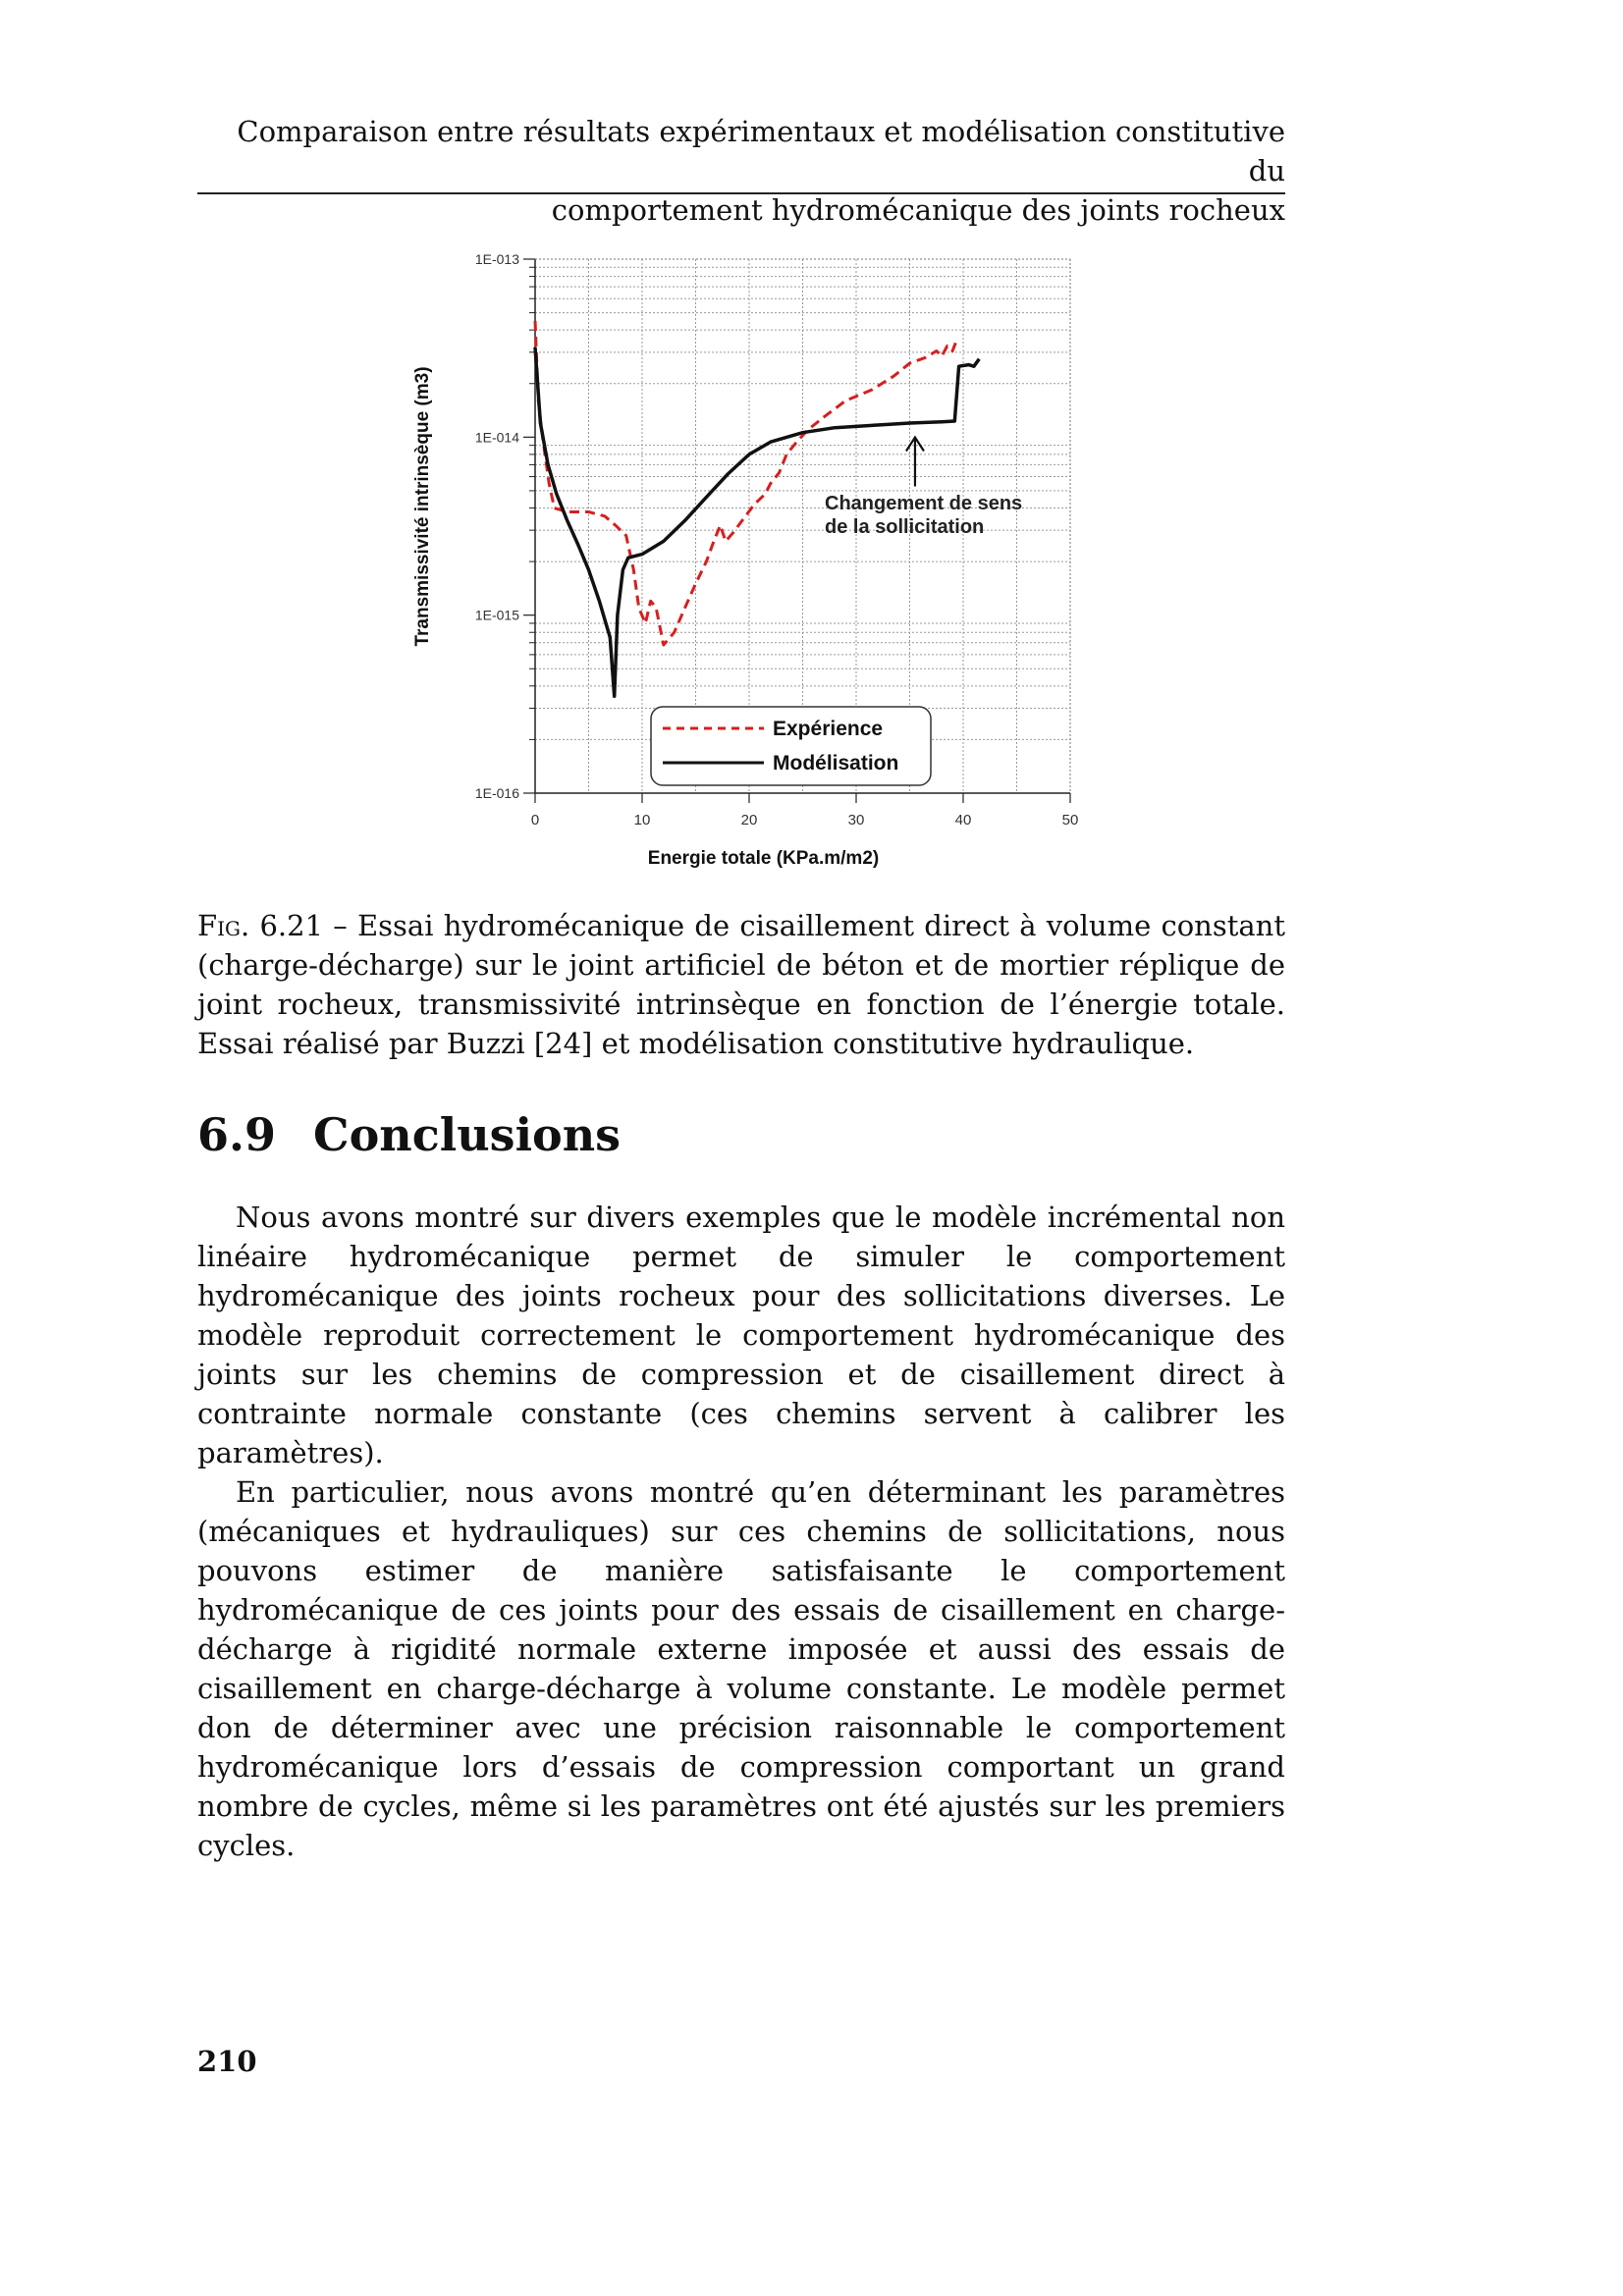  Describe the element at coordinates (963, 820) in the screenshot. I see `x-tick-label: 40` at that location.